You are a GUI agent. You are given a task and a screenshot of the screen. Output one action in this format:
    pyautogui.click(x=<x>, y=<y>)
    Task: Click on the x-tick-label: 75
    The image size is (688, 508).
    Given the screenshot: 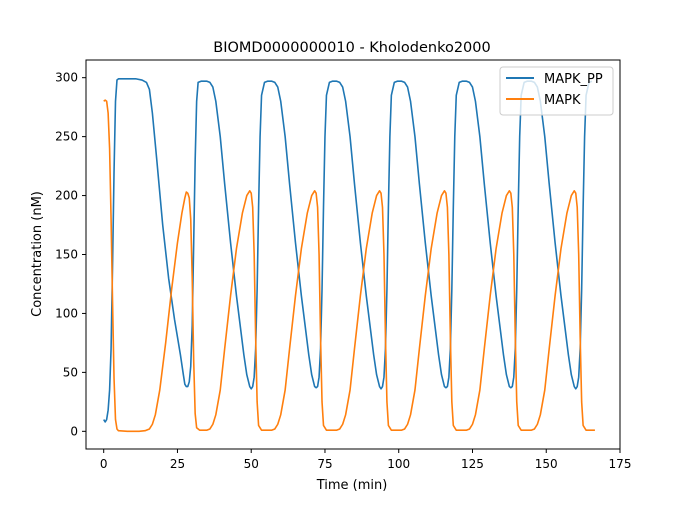 What is the action you would take?
    pyautogui.click(x=324, y=464)
    